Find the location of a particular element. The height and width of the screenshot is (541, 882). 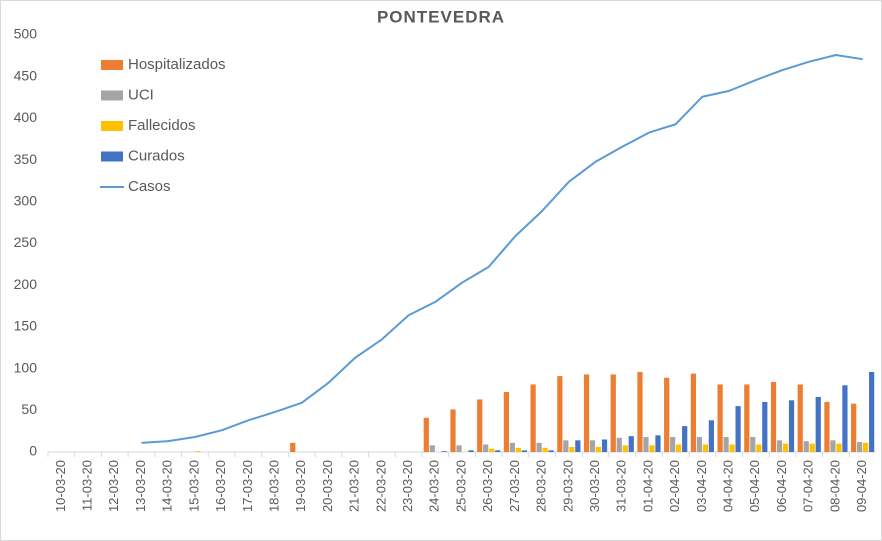

x-tick-label: 11-03-20 is located at coordinates (87, 485).